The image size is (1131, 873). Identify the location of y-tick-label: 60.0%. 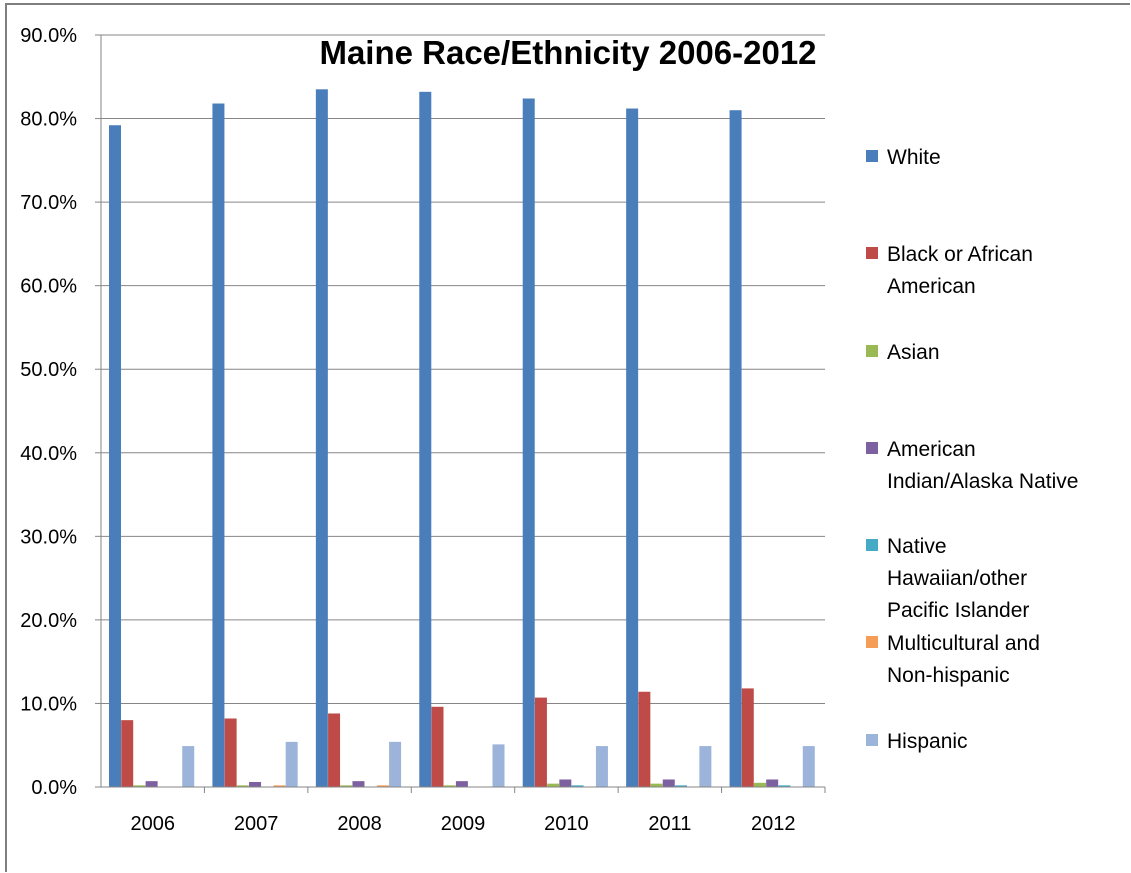
(48, 287).